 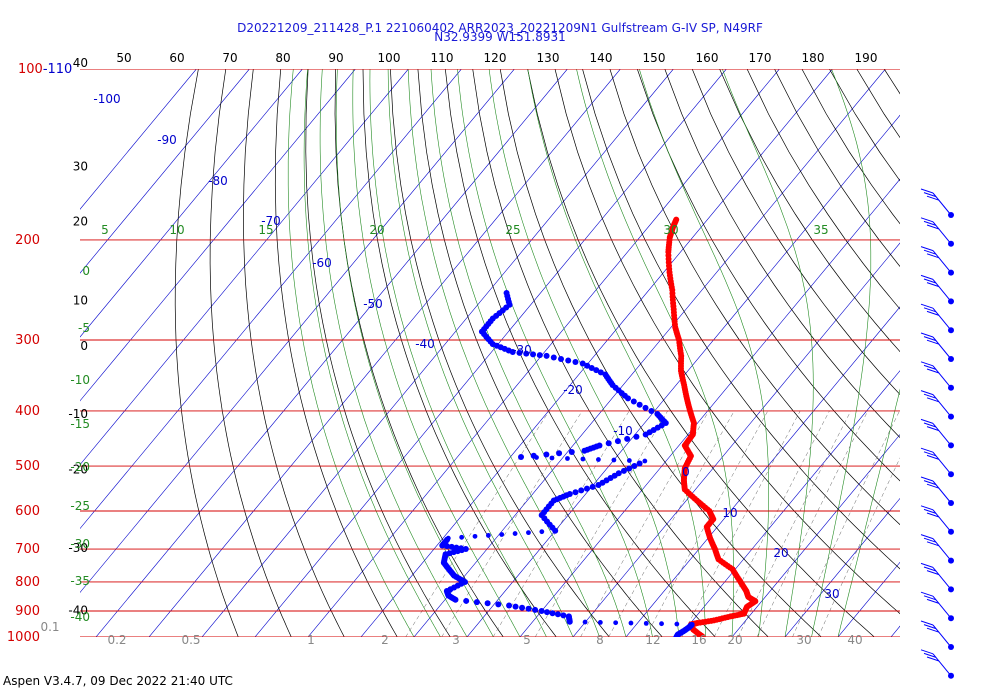 What do you see at coordinates (80, 166) in the screenshot?
I see `height-label: 30` at bounding box center [80, 166].